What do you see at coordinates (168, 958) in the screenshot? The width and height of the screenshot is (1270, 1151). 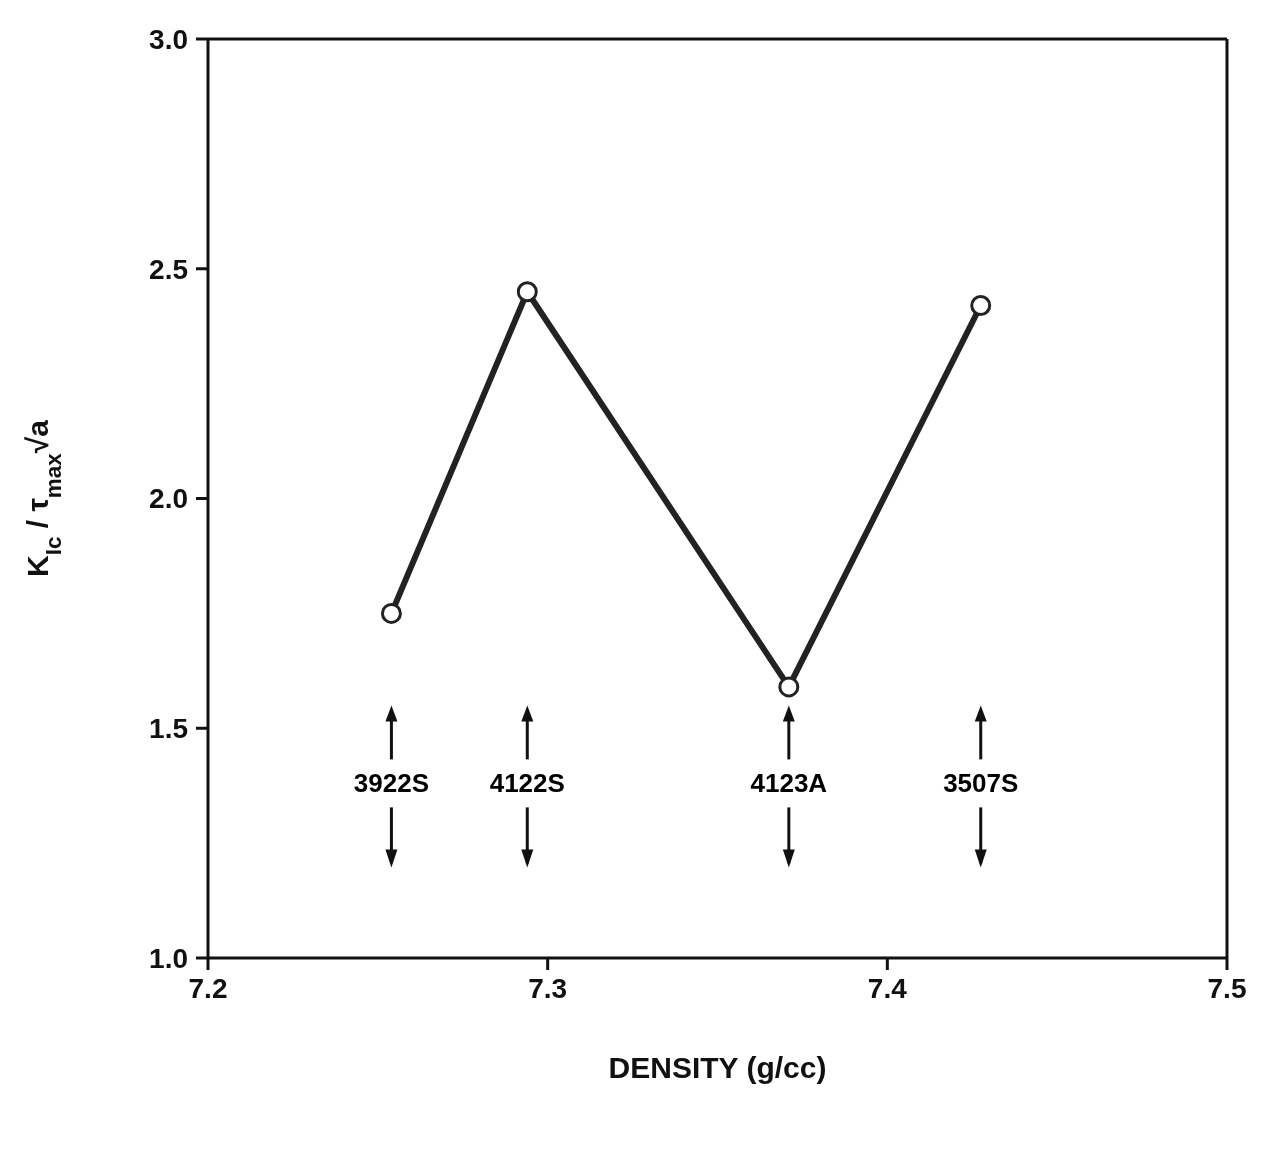 I see `y-tick-label: 1.0` at bounding box center [168, 958].